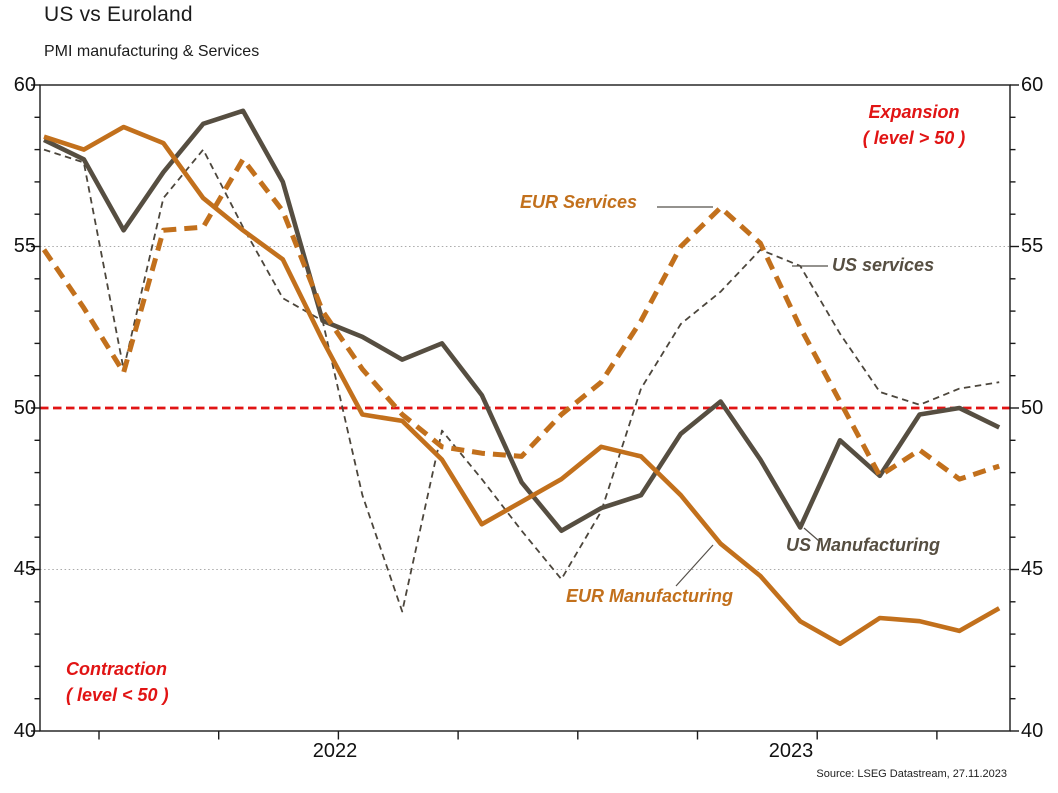 The width and height of the screenshot is (1058, 793). What do you see at coordinates (1032, 569) in the screenshot?
I see `y-tick-label-right: 45` at bounding box center [1032, 569].